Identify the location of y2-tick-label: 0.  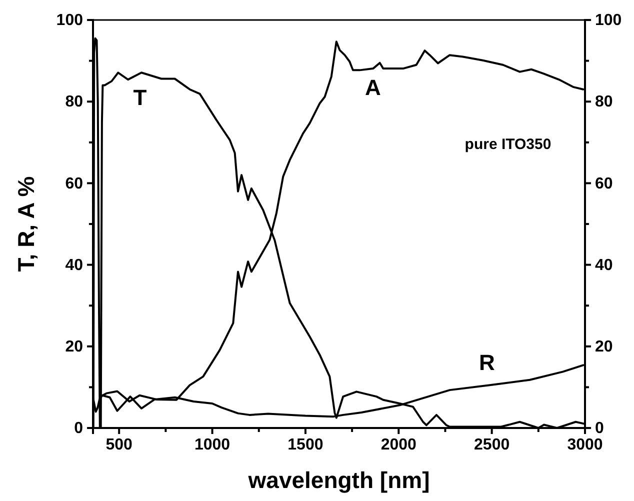
(599, 429).